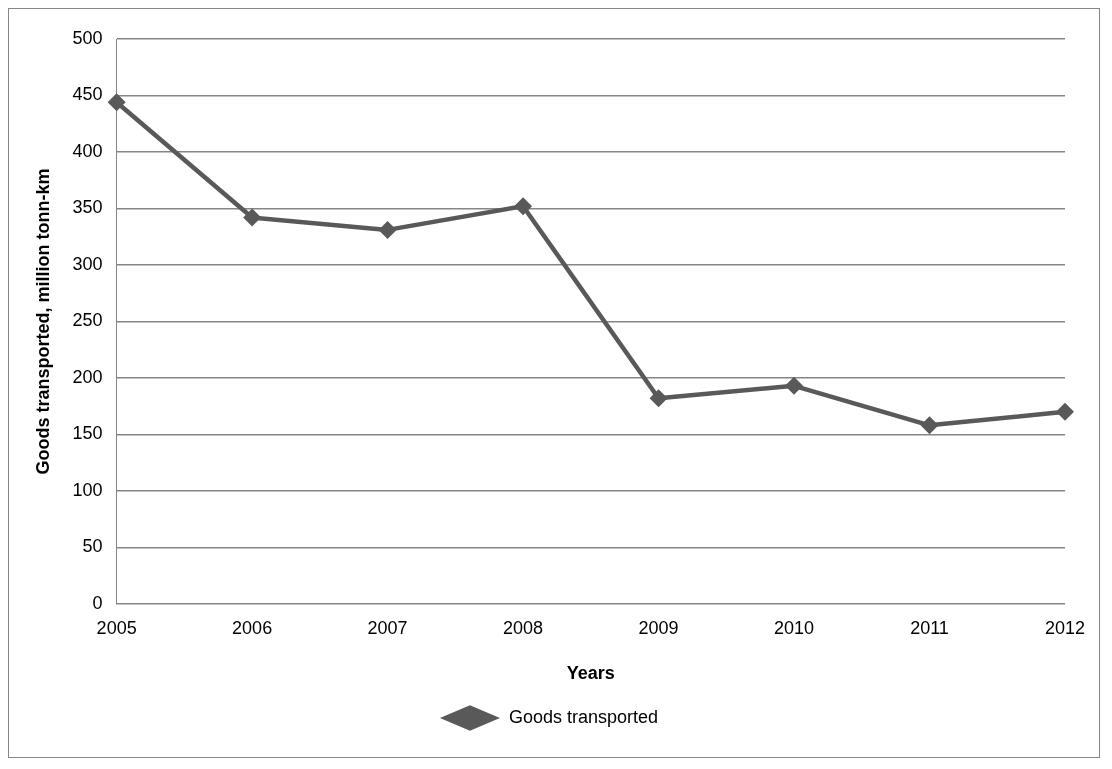 Image resolution: width=1112 pixels, height=769 pixels. What do you see at coordinates (87, 150) in the screenshot?
I see `y-tick-label: 400` at bounding box center [87, 150].